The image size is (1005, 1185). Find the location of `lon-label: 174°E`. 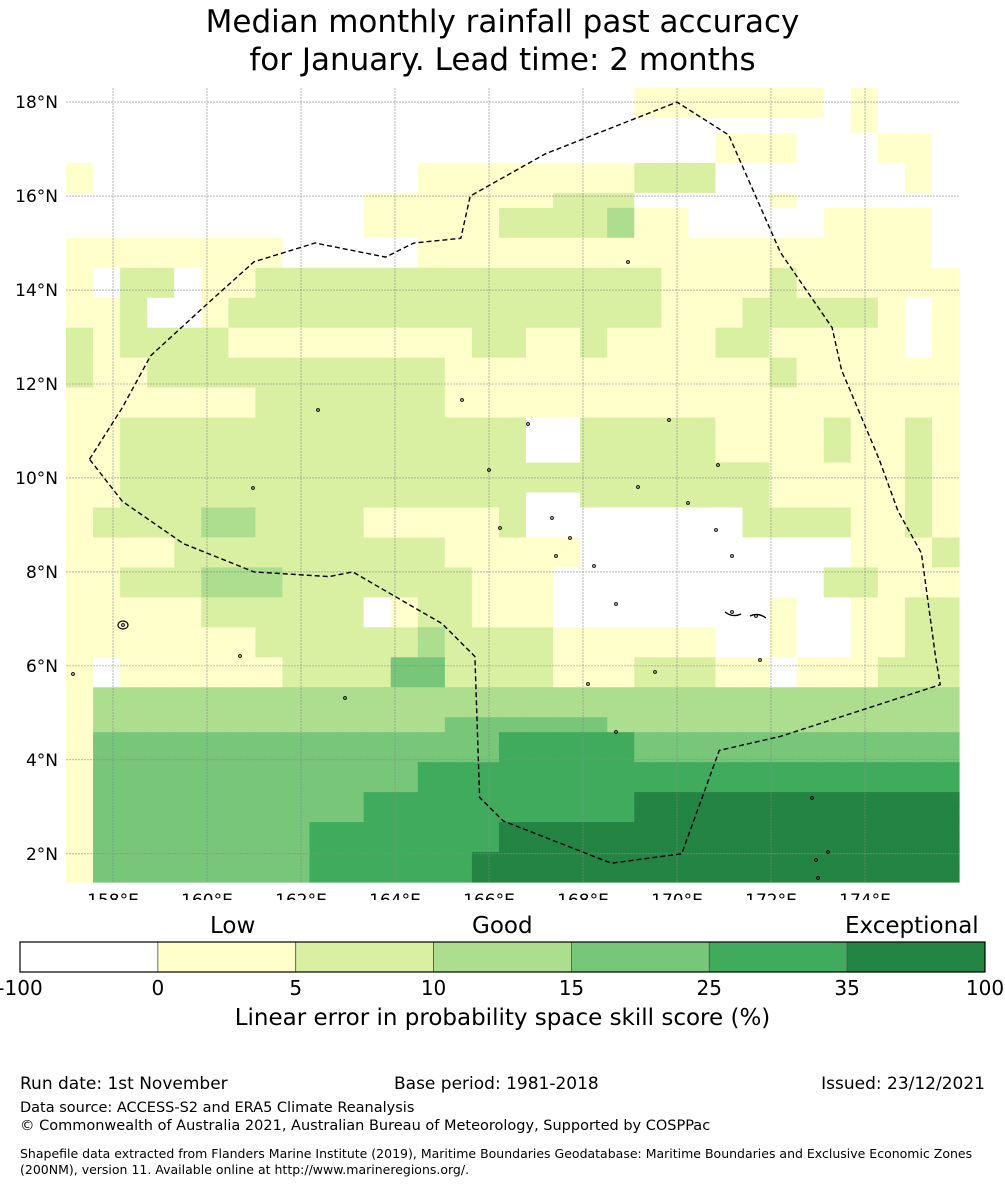

lon-label: 174°E is located at coordinates (865, 895).